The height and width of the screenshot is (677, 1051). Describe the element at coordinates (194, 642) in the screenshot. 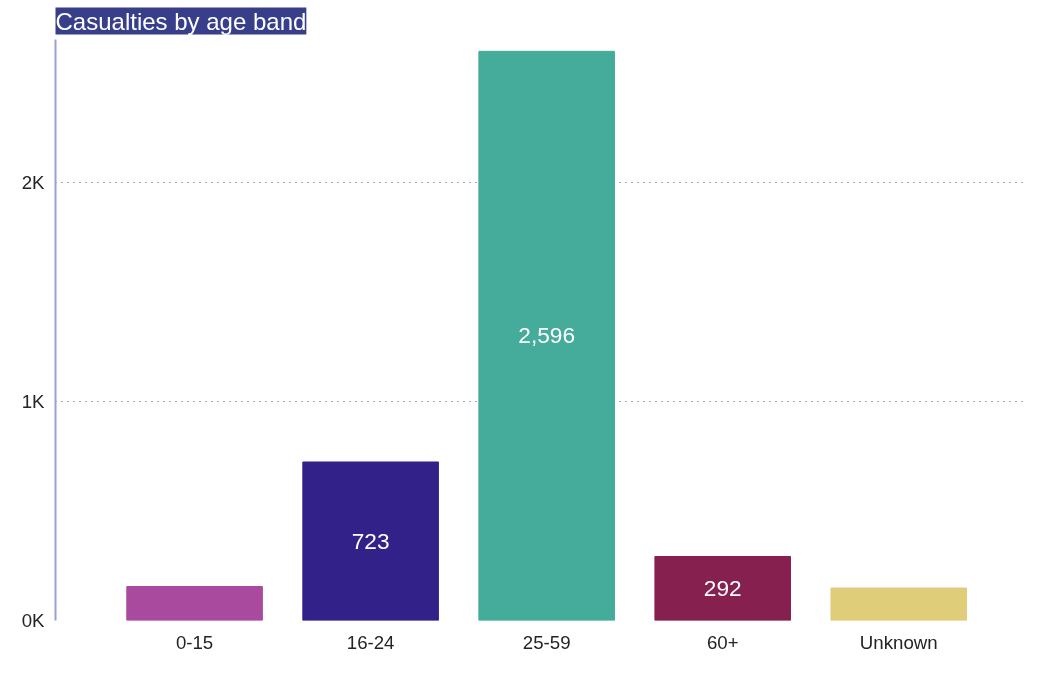

I see `x-tick-label: 0-15` at that location.